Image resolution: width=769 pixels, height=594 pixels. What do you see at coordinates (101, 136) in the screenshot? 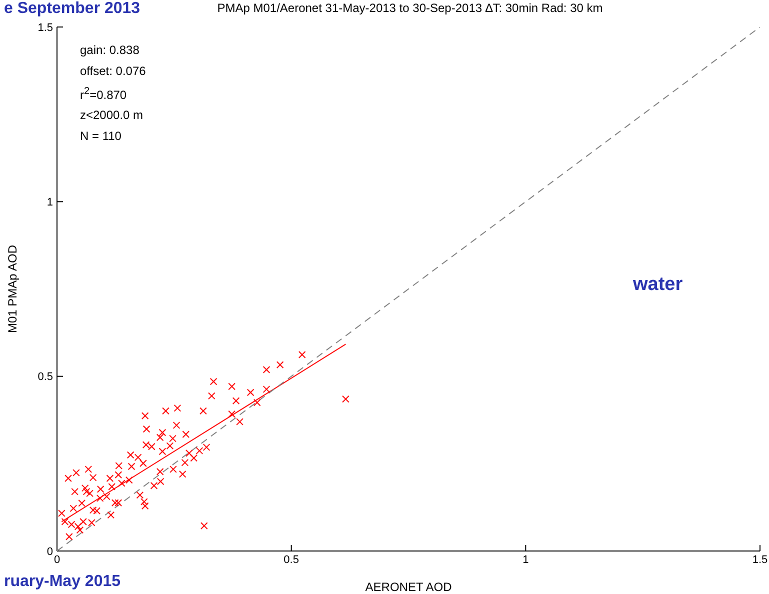
I see `annotation: N = 110` at bounding box center [101, 136].